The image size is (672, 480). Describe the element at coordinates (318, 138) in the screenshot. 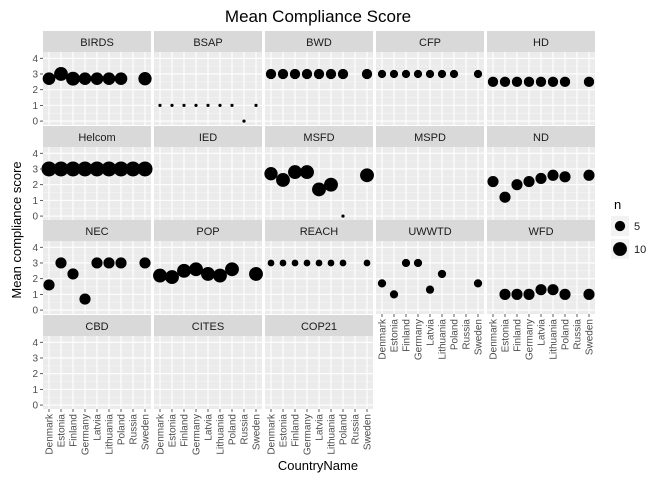

I see `facet-strip-label: MSFD` at that location.